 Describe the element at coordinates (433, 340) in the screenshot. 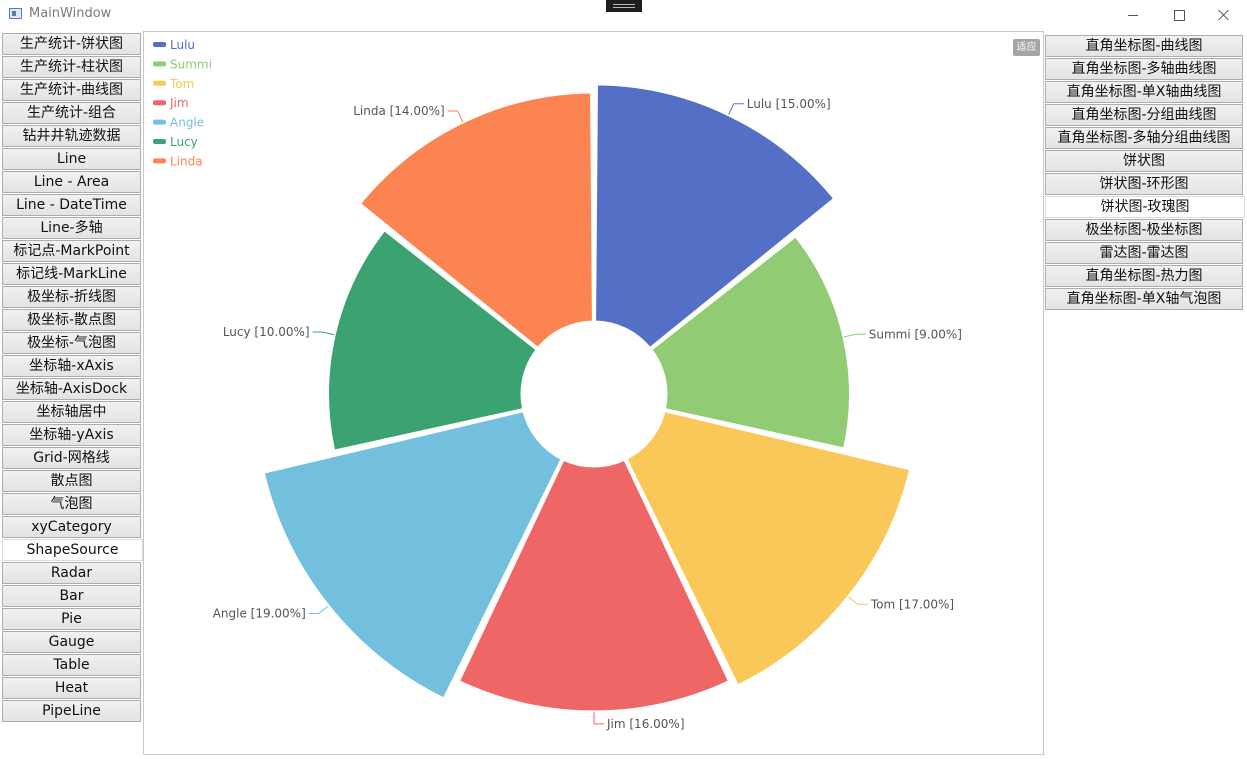

I see `rose-slice-lucy` at that location.